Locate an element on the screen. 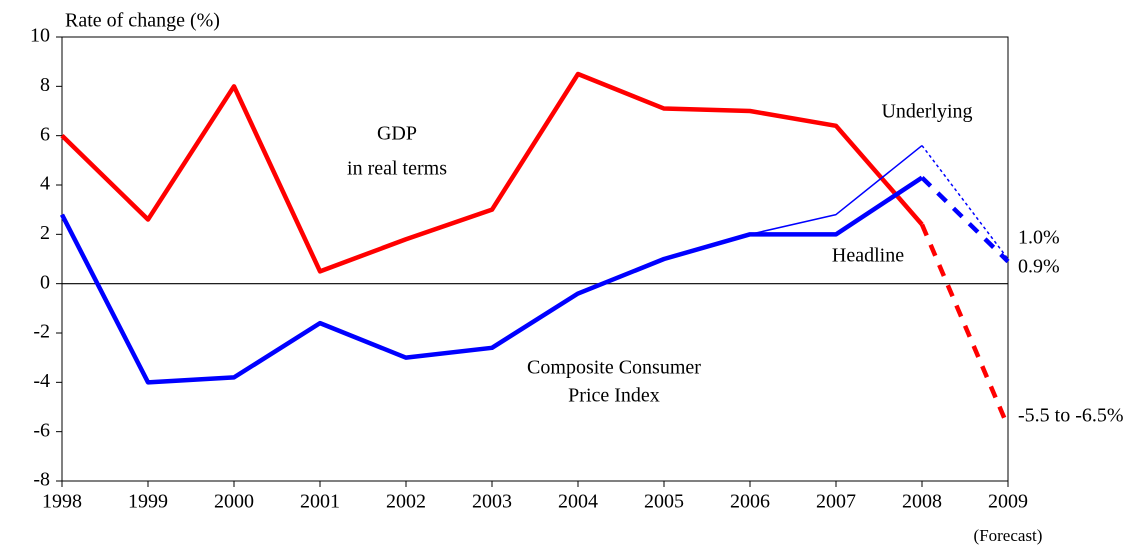 Image resolution: width=1143 pixels, height=551 pixels. x-tick-label: 2002 is located at coordinates (406, 502).